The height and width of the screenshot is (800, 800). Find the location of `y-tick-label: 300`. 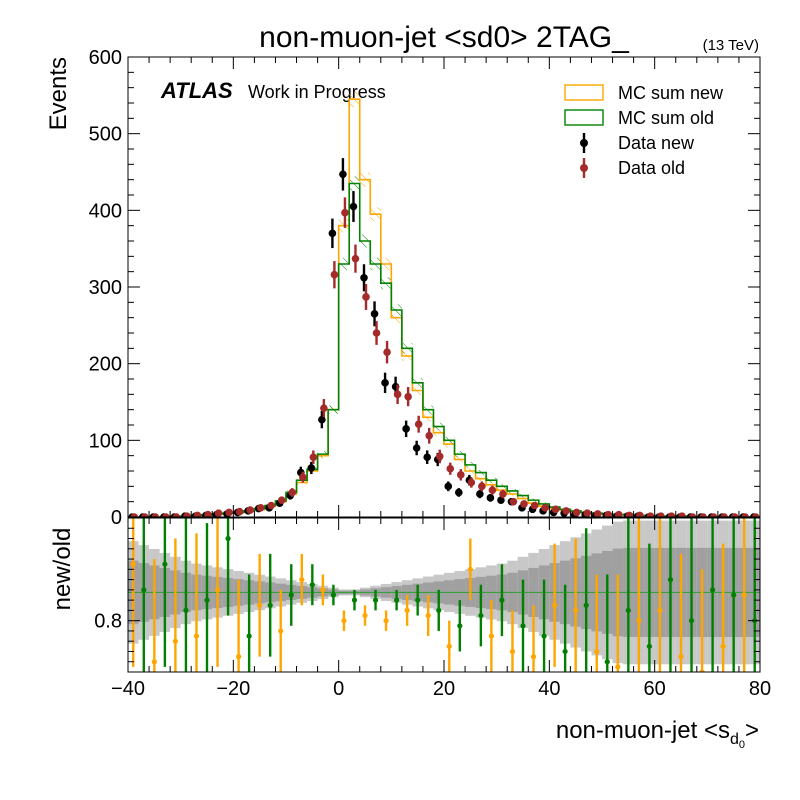

y-tick-label: 300 is located at coordinates (105, 288).